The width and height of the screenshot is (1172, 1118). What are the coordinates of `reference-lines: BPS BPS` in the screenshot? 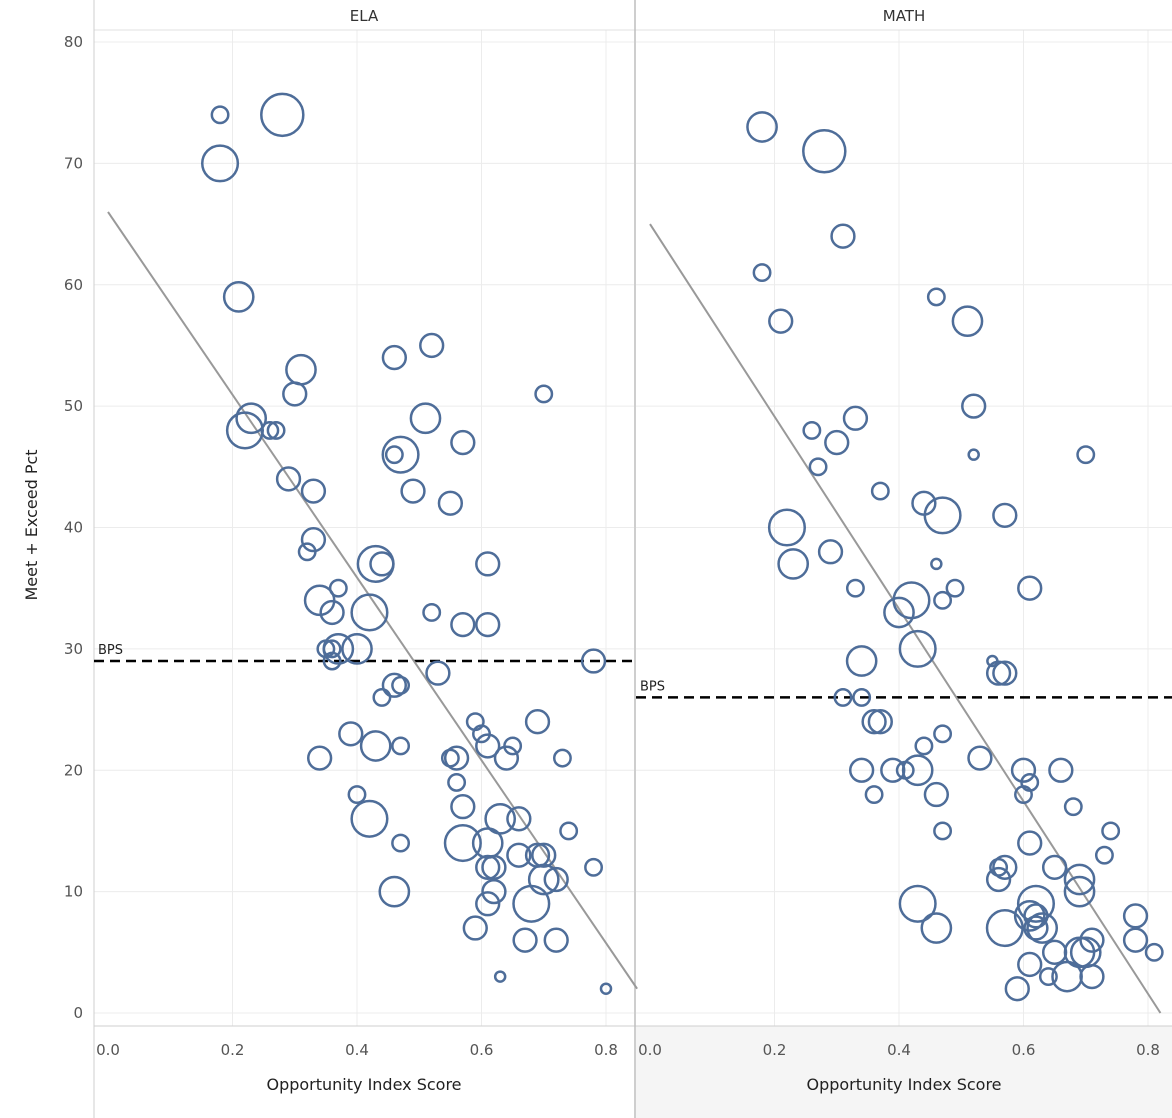 It's located at (633, 671).